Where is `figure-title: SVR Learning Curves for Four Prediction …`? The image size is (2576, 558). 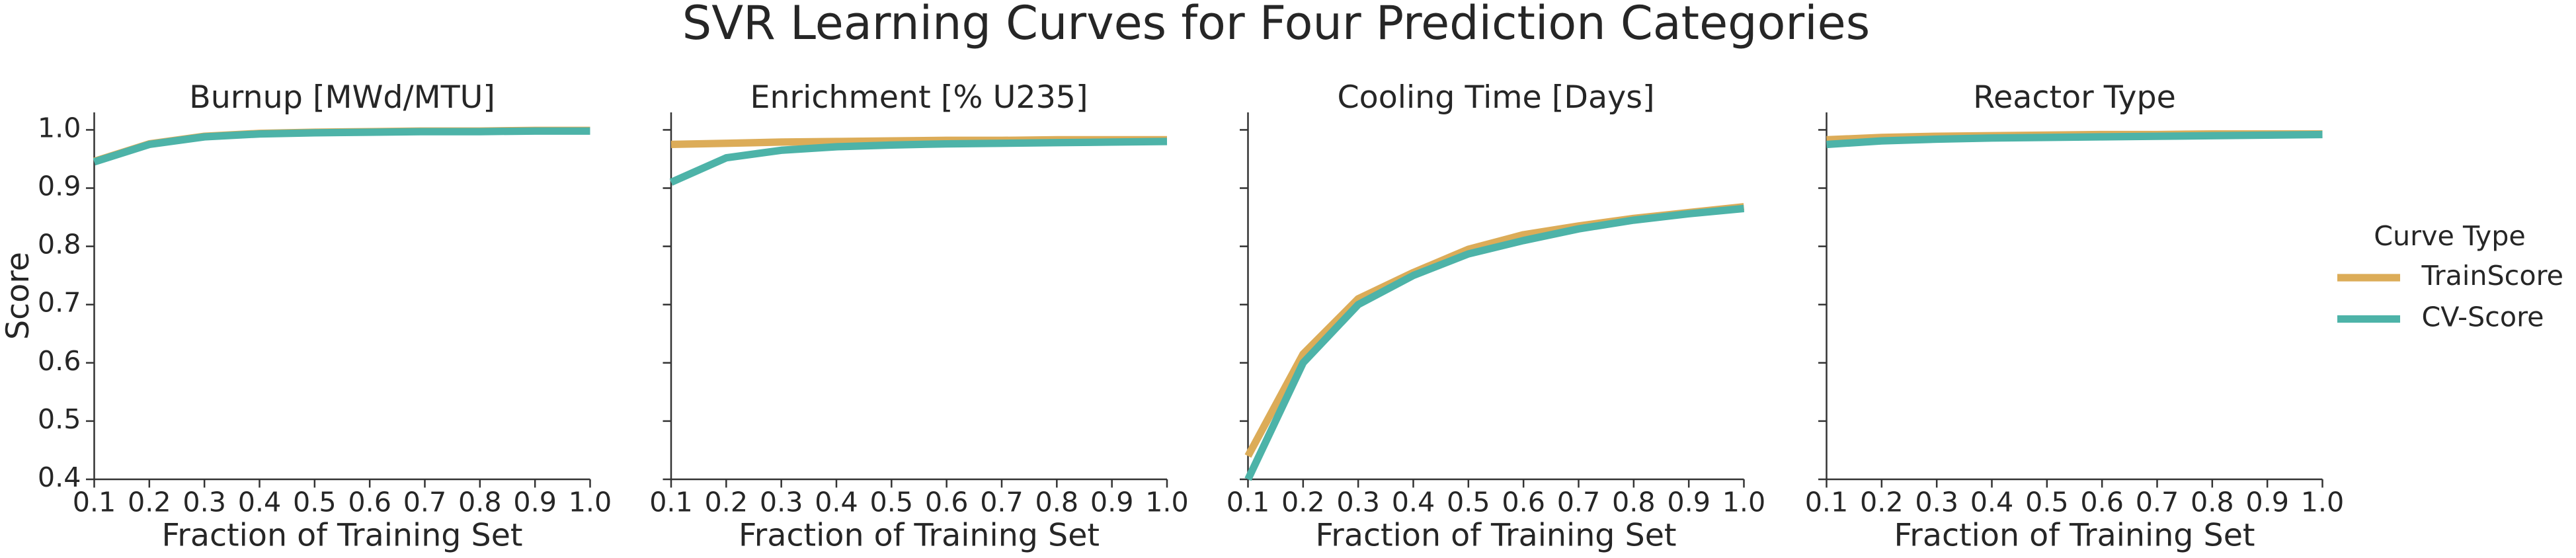 figure-title: SVR Learning Curves for Four Prediction … is located at coordinates (1276, 25).